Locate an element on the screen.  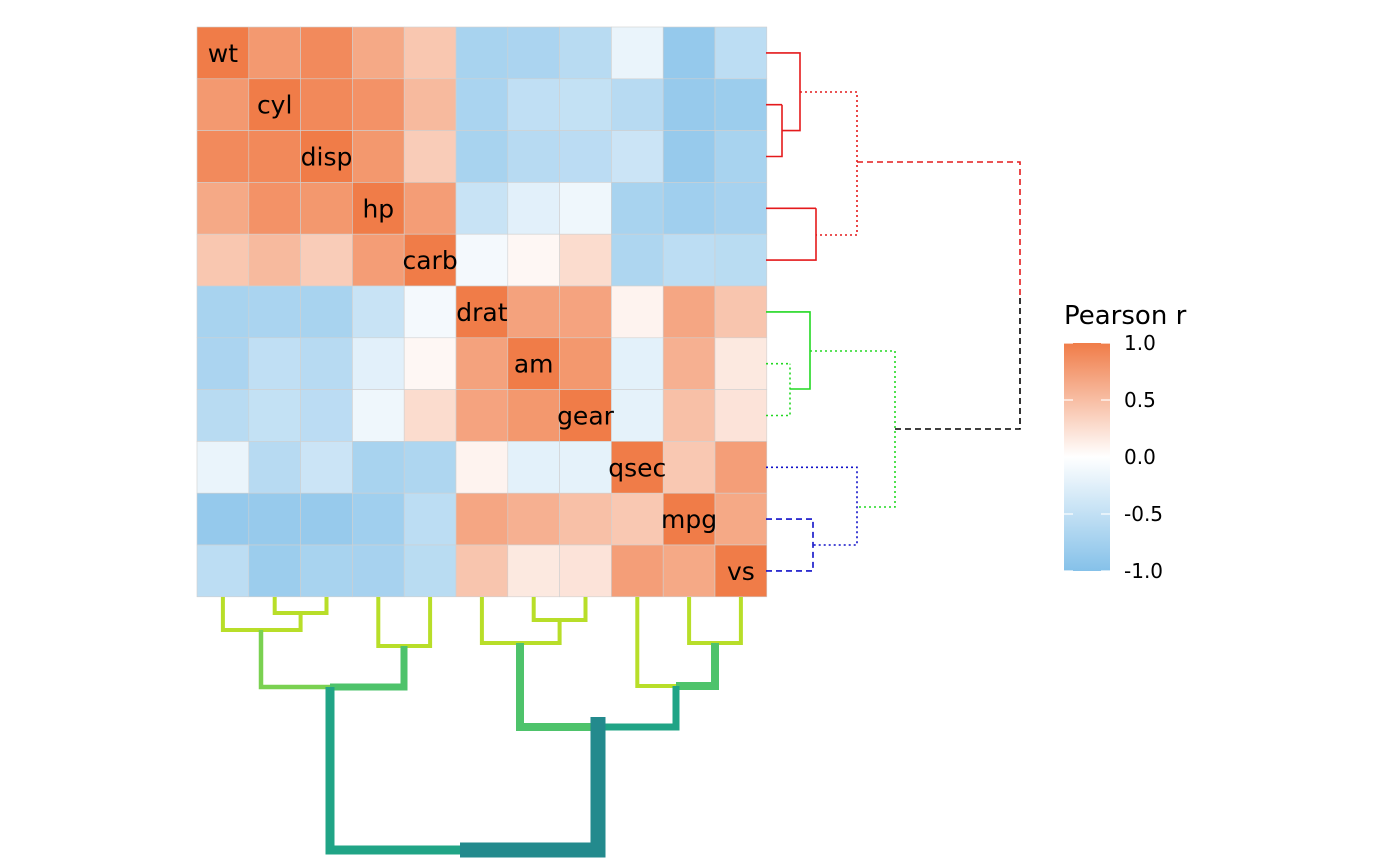
col-link-left-a is located at coordinates (294, 660).